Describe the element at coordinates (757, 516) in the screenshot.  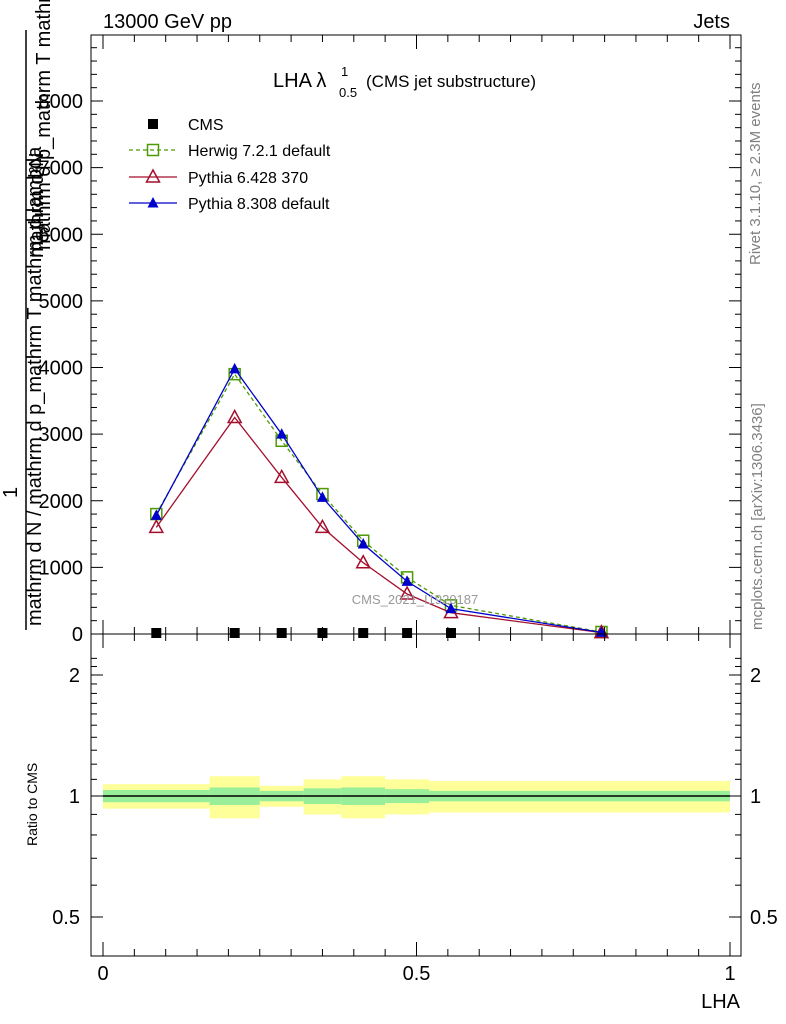
I see `mcplots-label: mcplots.cern.ch [arXiv:1306.3436]` at that location.